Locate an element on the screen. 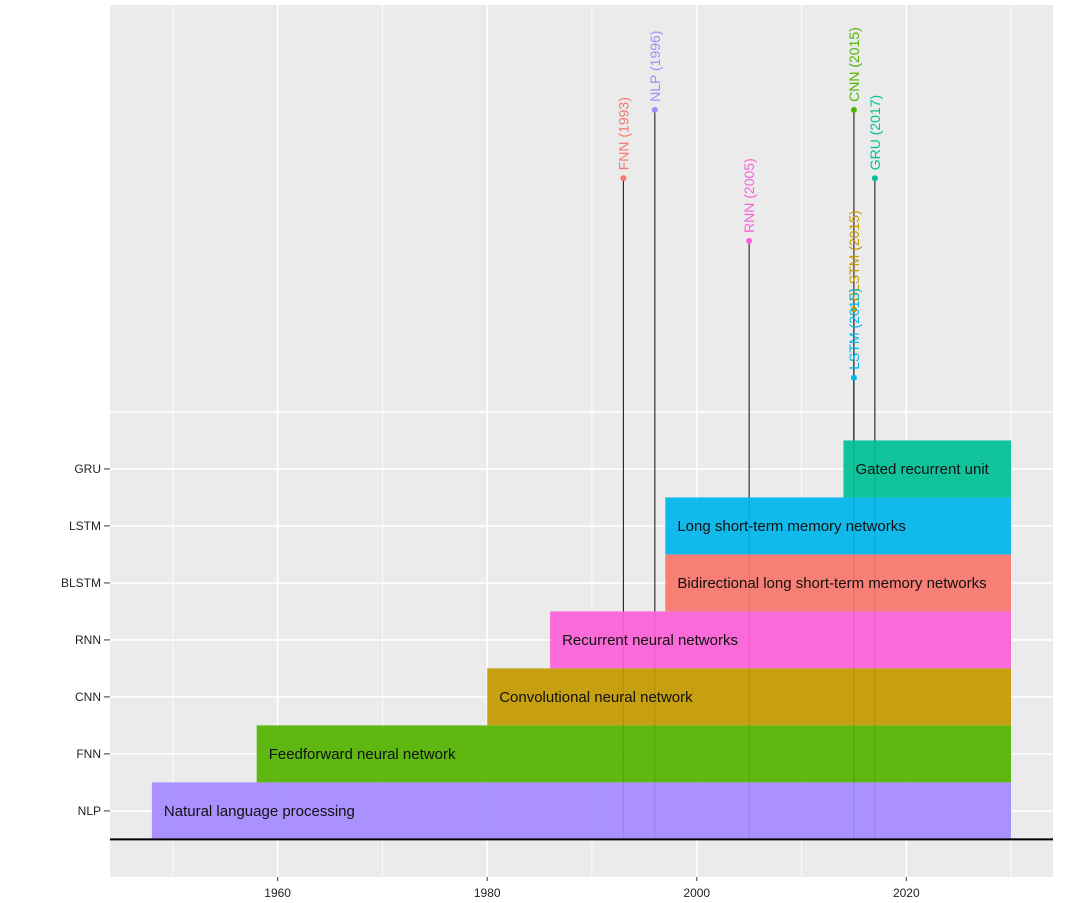  y-tick-label: BLSTM is located at coordinates (81, 583).